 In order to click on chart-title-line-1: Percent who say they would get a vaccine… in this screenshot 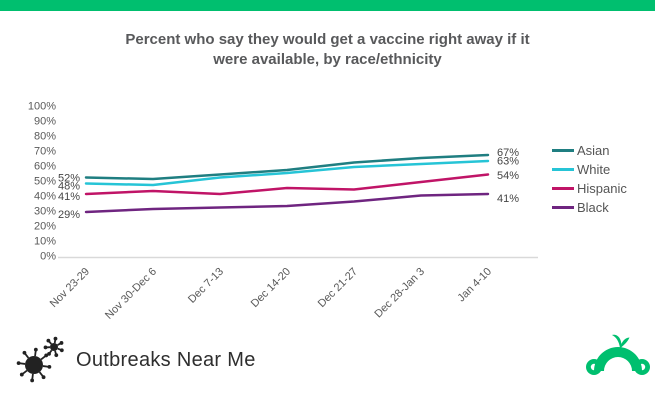, I will do `click(327, 39)`.